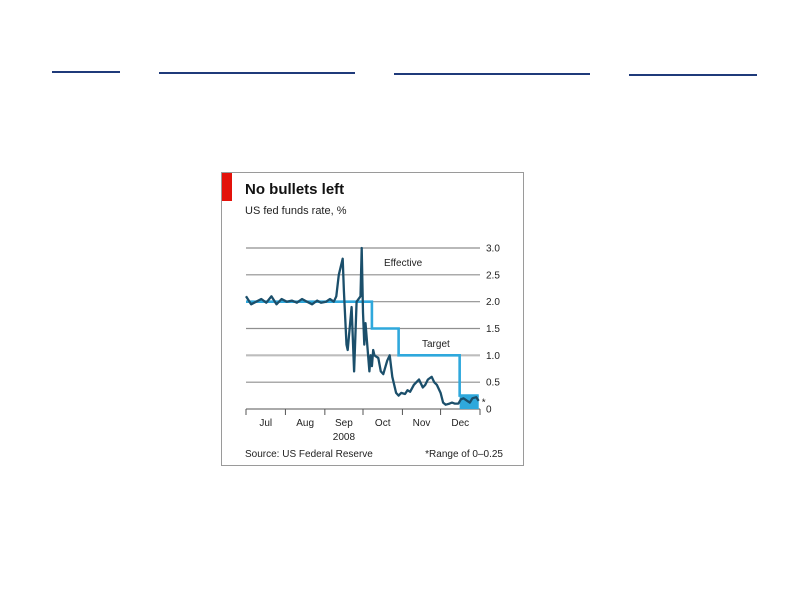 Image resolution: width=792 pixels, height=594 pixels. I want to click on x-tick-label: Jul, so click(265, 423).